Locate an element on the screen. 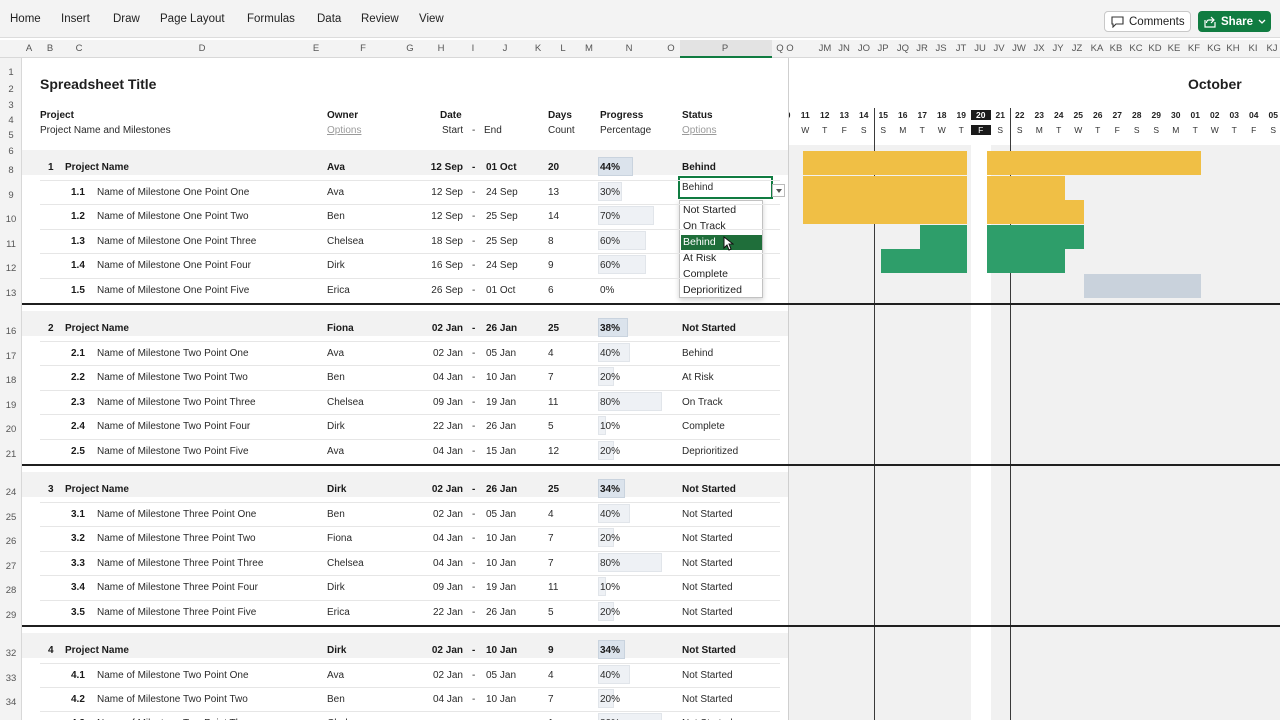  column-letter: G is located at coordinates (410, 48).